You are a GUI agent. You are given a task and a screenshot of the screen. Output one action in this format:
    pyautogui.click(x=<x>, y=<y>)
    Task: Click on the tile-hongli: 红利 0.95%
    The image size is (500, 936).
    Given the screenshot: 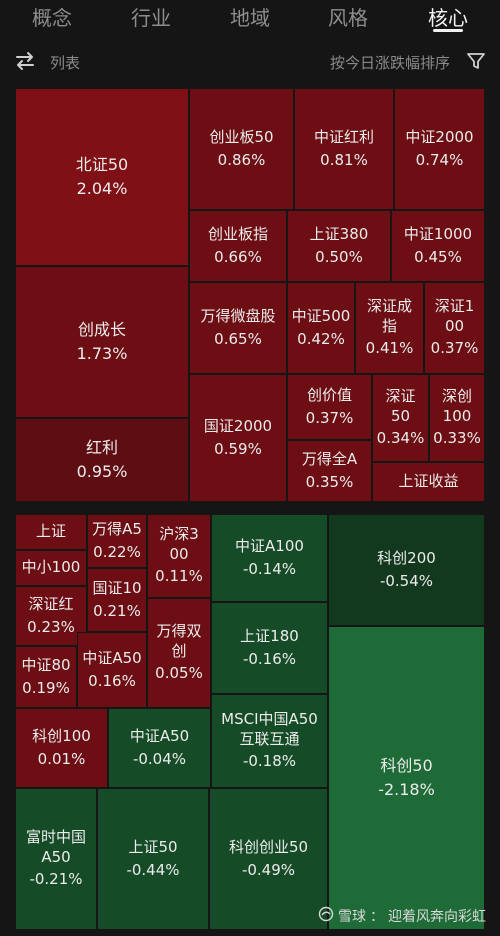 What is the action you would take?
    pyautogui.click(x=102, y=460)
    